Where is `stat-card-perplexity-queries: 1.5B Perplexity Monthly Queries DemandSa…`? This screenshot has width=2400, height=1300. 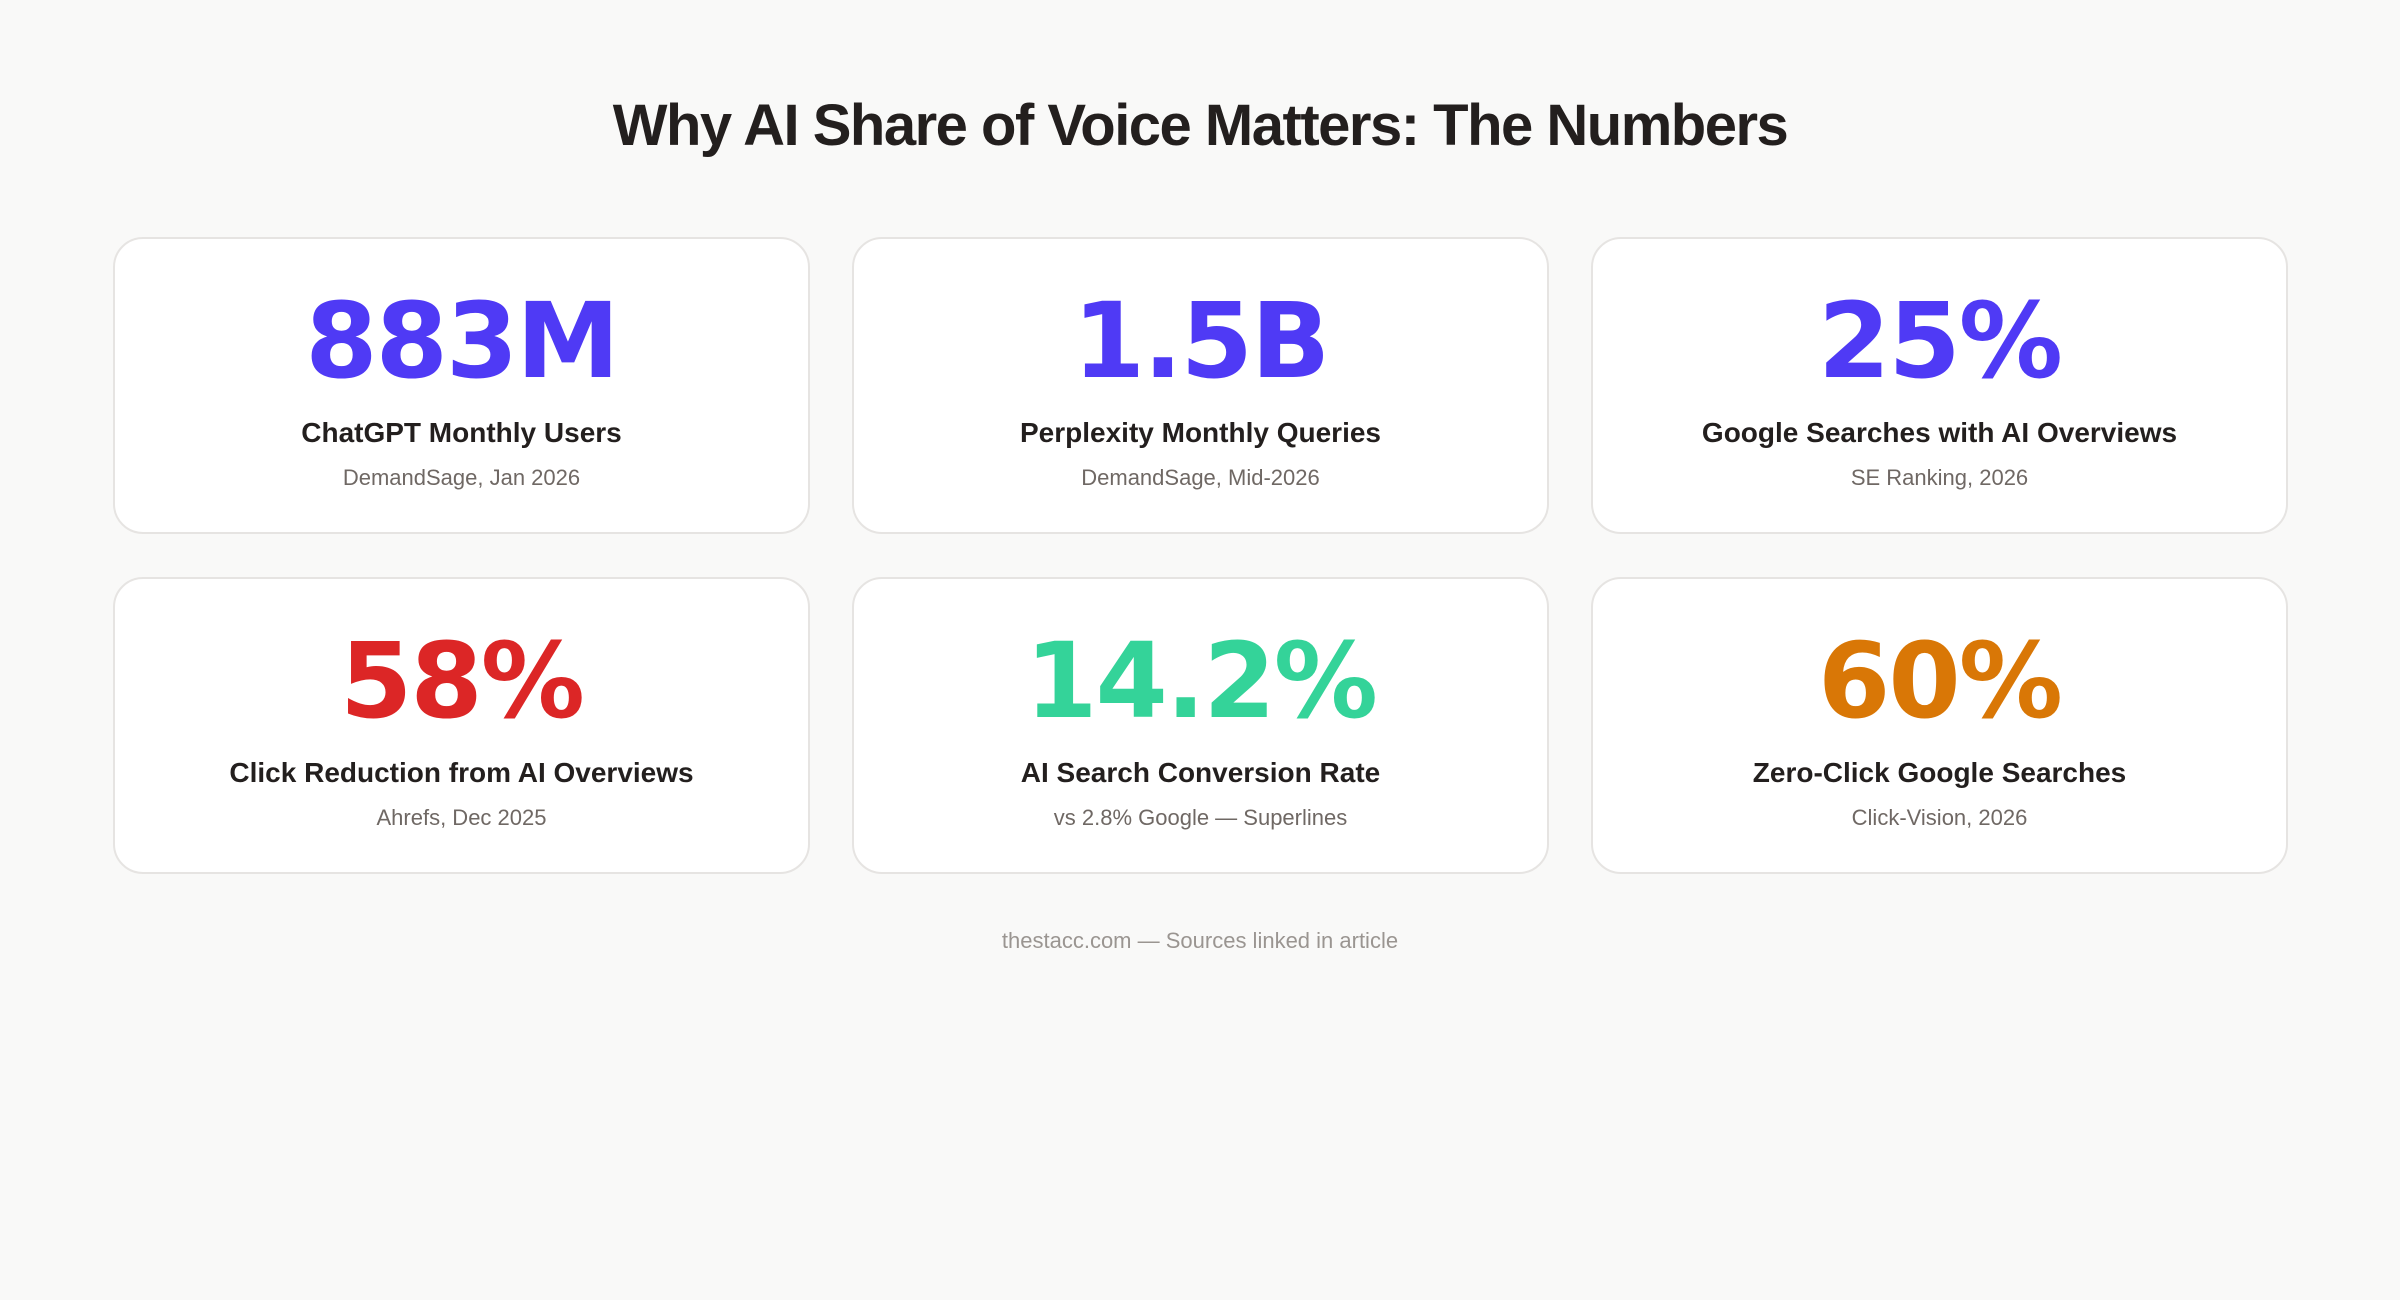
stat-card-perplexity-queries: 1.5B Perplexity Monthly Queries DemandSa… is located at coordinates (1200, 385).